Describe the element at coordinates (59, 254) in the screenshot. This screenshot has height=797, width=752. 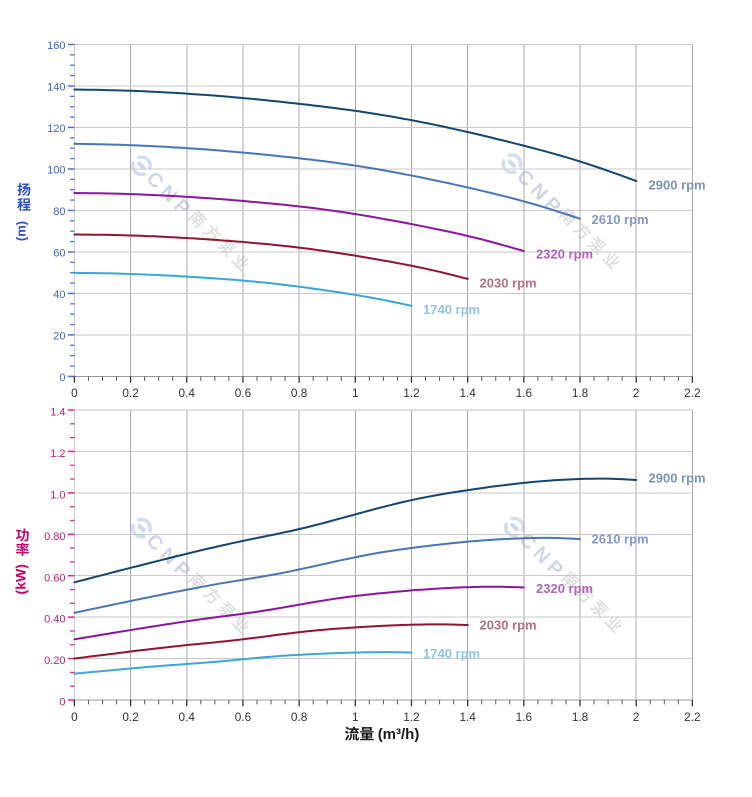
I see `svg-text: 60` at that location.